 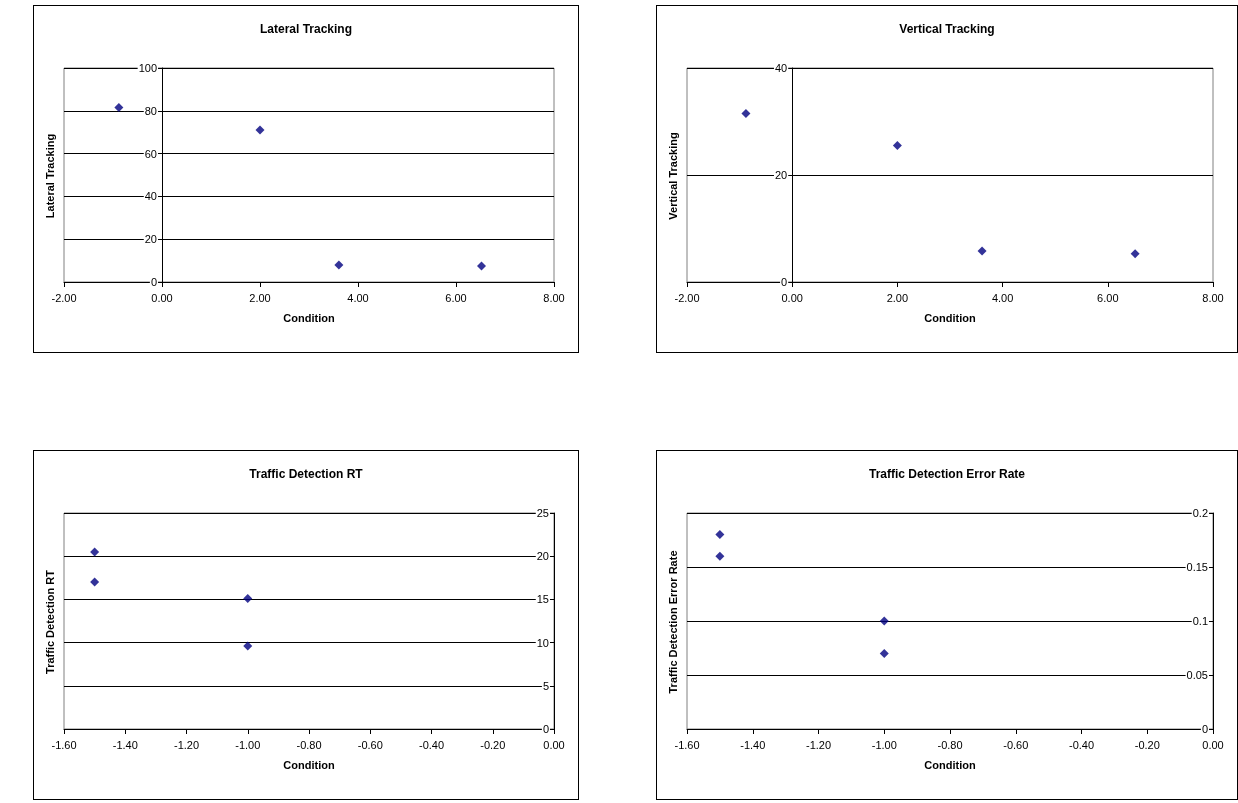 What do you see at coordinates (542, 513) in the screenshot?
I see `y-tick-label: 25` at bounding box center [542, 513].